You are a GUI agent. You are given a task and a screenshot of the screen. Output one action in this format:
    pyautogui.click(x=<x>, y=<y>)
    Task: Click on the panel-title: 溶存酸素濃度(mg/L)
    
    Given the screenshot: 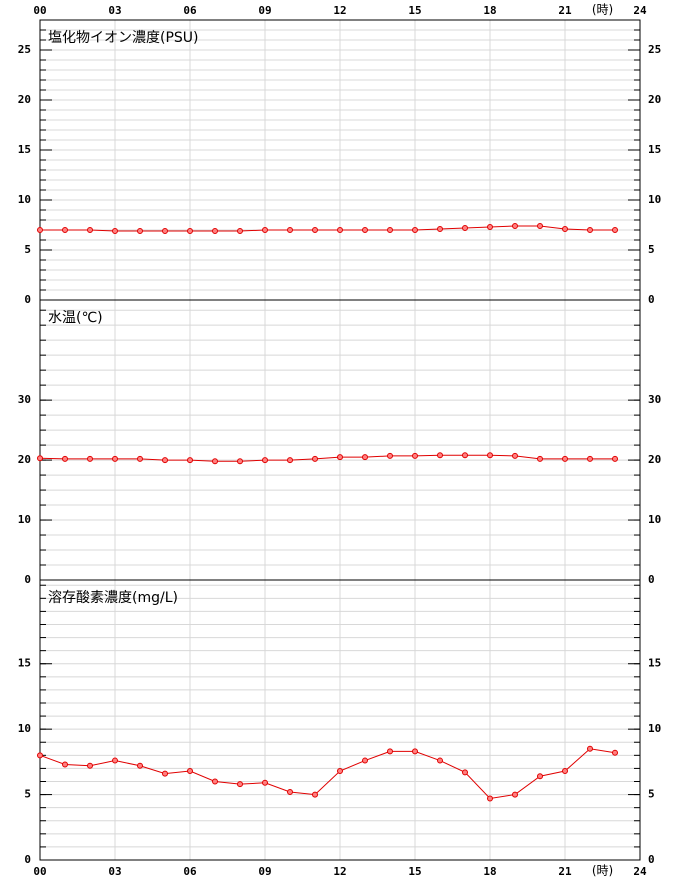 What is the action you would take?
    pyautogui.click(x=113, y=598)
    